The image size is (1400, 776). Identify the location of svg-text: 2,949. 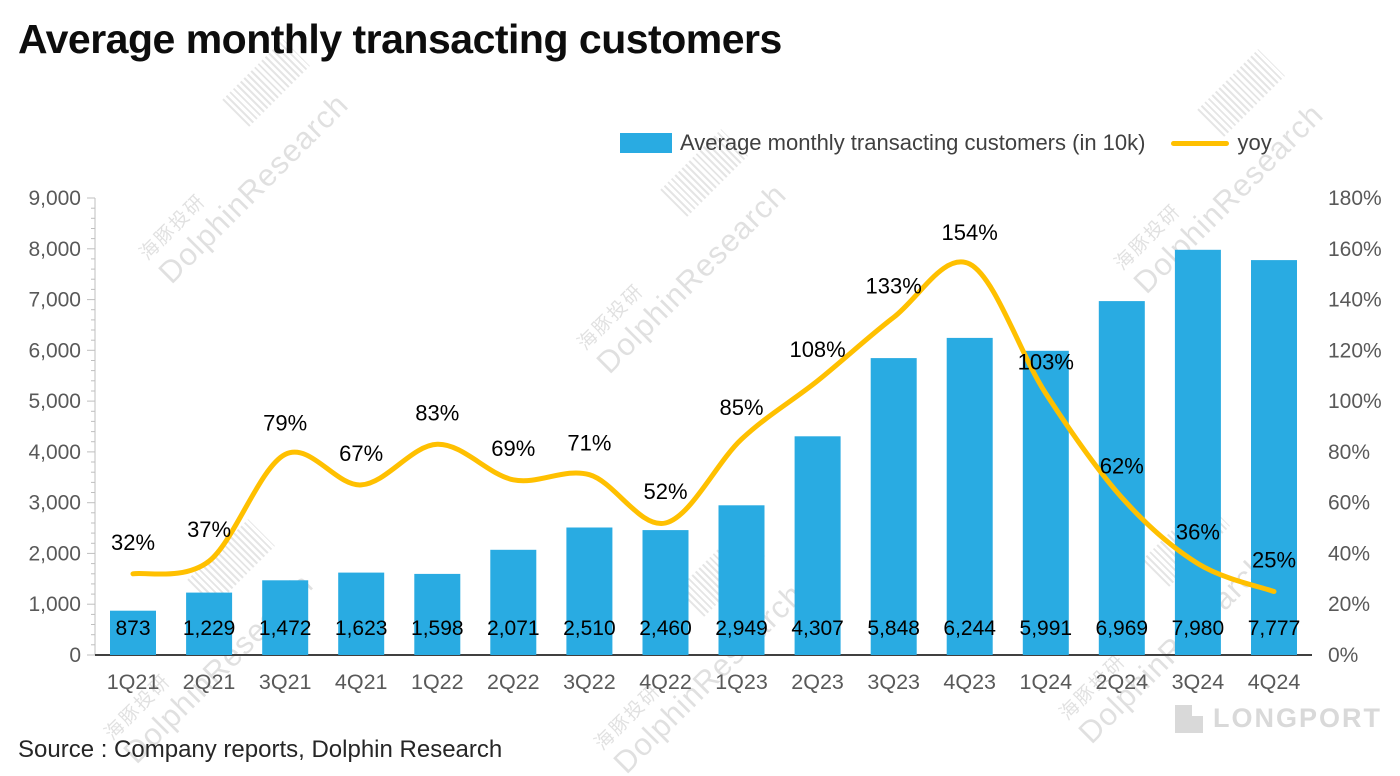
(741, 628).